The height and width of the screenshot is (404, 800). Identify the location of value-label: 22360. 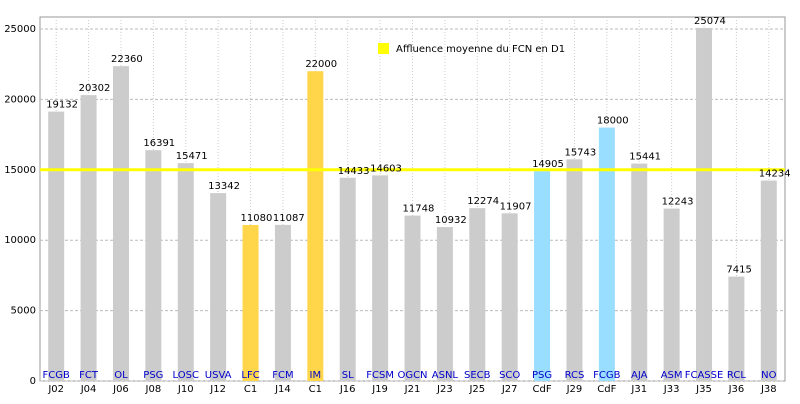
(127, 59).